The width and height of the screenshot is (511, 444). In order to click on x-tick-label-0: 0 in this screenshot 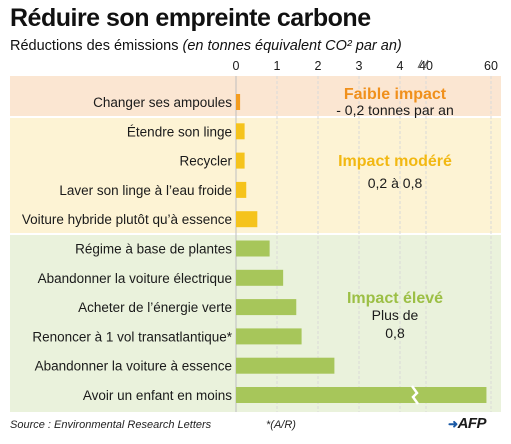, I will do `click(236, 66)`.